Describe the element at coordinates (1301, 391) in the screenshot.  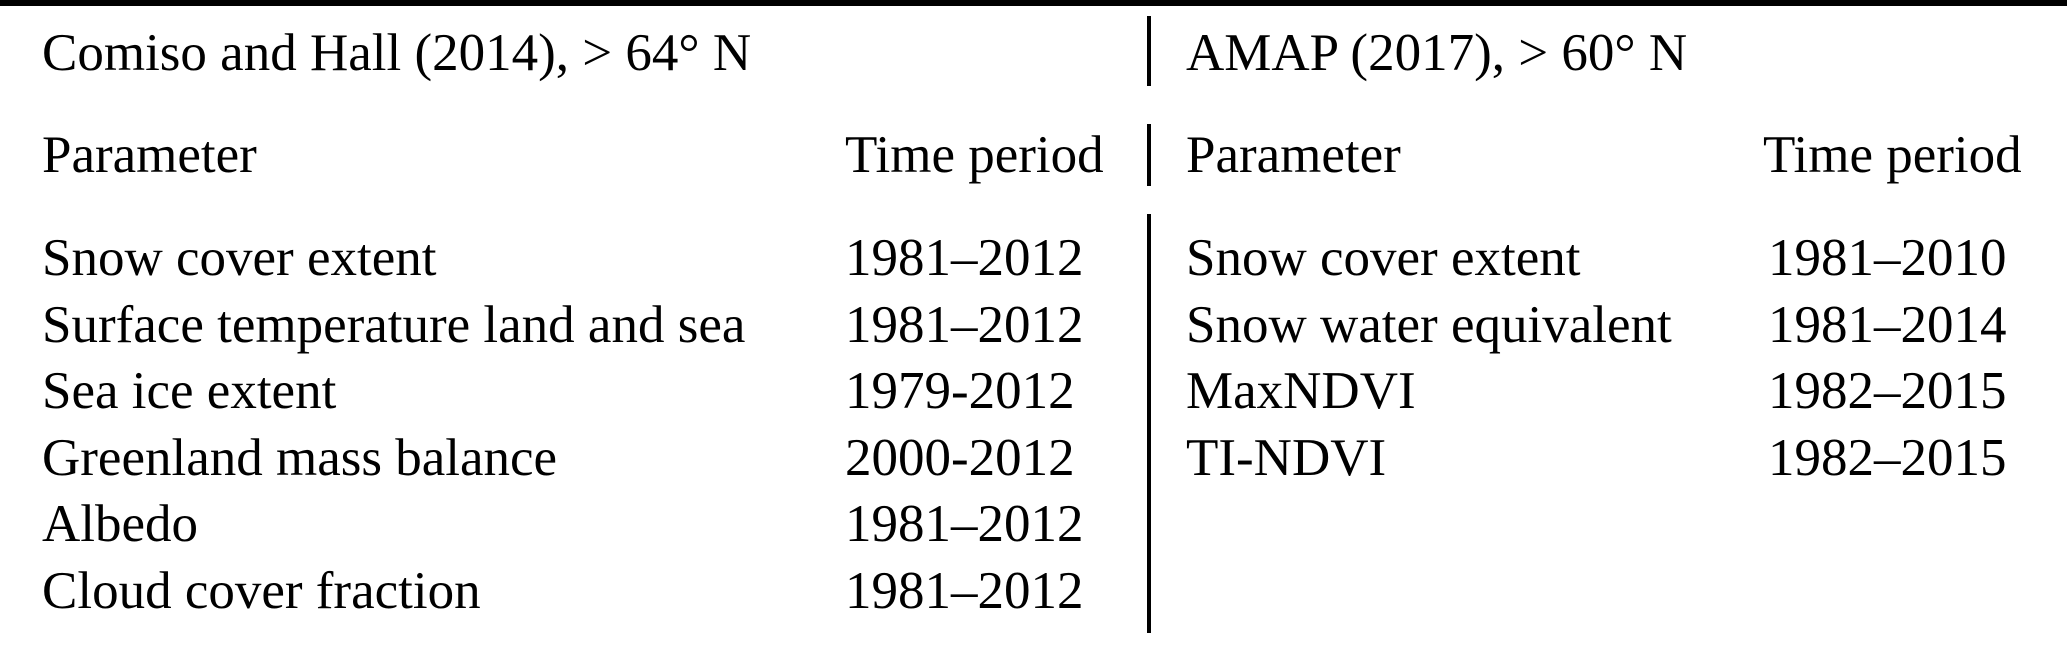
I see `parameter-cell: MaxNDVI` at that location.